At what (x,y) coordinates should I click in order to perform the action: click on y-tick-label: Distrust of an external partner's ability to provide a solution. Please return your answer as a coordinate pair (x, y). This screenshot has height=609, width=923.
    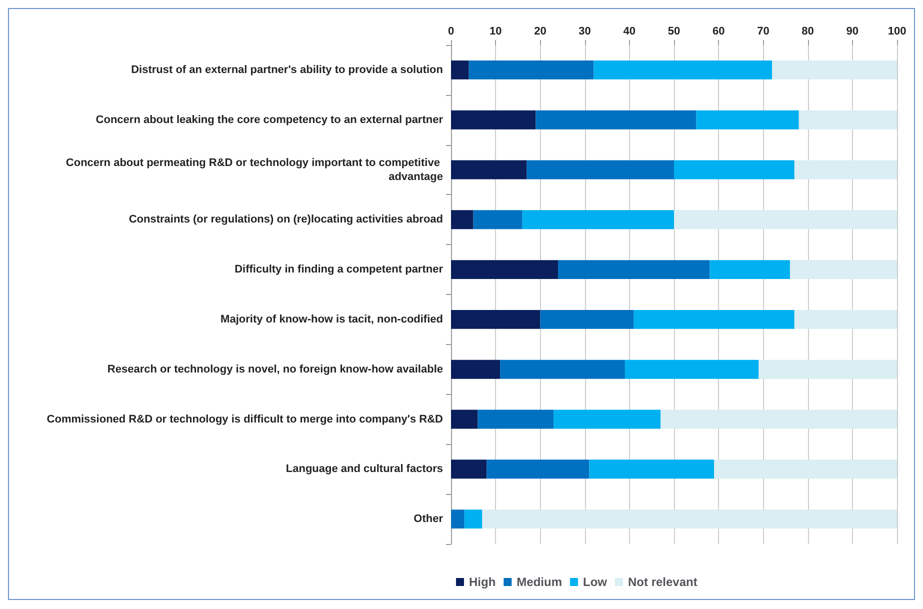
    Looking at the image, I should click on (287, 70).